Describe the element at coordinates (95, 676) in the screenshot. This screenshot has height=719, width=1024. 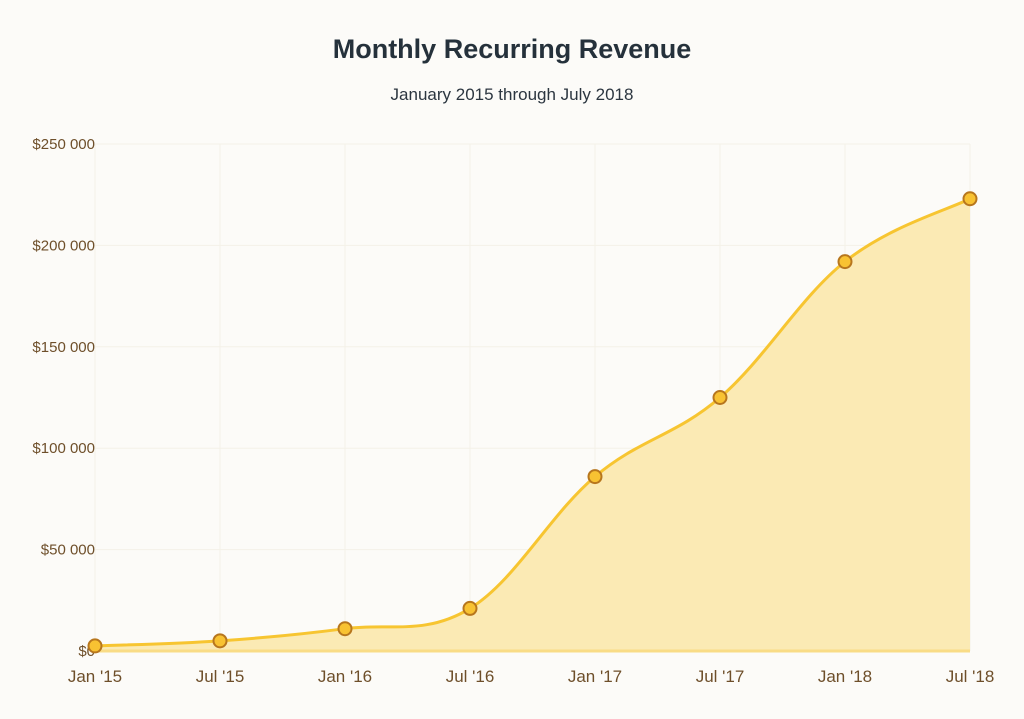
I see `x-tick-label: Jan '15` at that location.